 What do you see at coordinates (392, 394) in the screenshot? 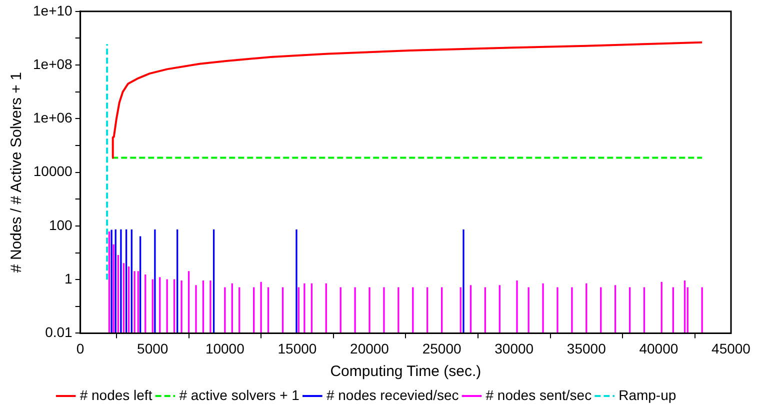
I see `legend-label: # nodes recevied/sec` at bounding box center [392, 394].